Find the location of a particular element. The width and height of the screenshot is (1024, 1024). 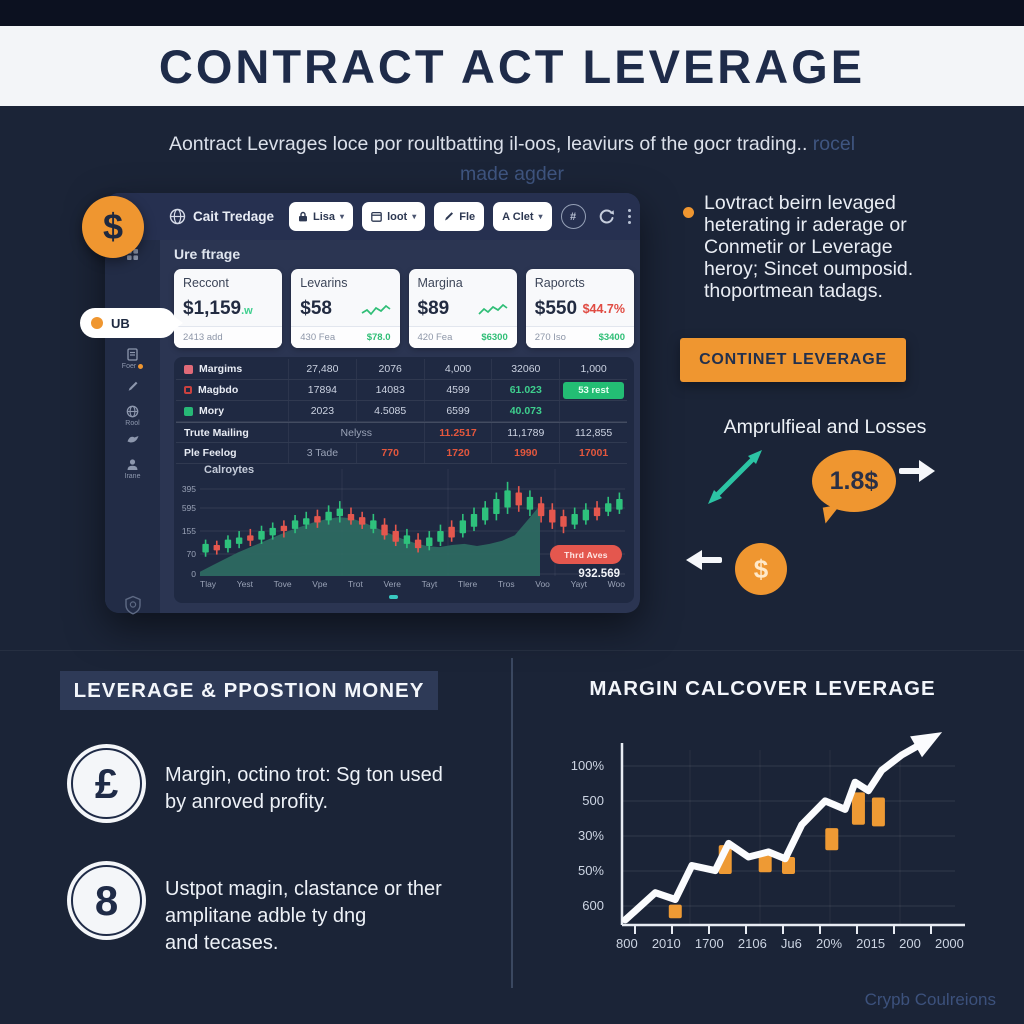

stat-card-footnote: 2413 add is located at coordinates (203, 337).